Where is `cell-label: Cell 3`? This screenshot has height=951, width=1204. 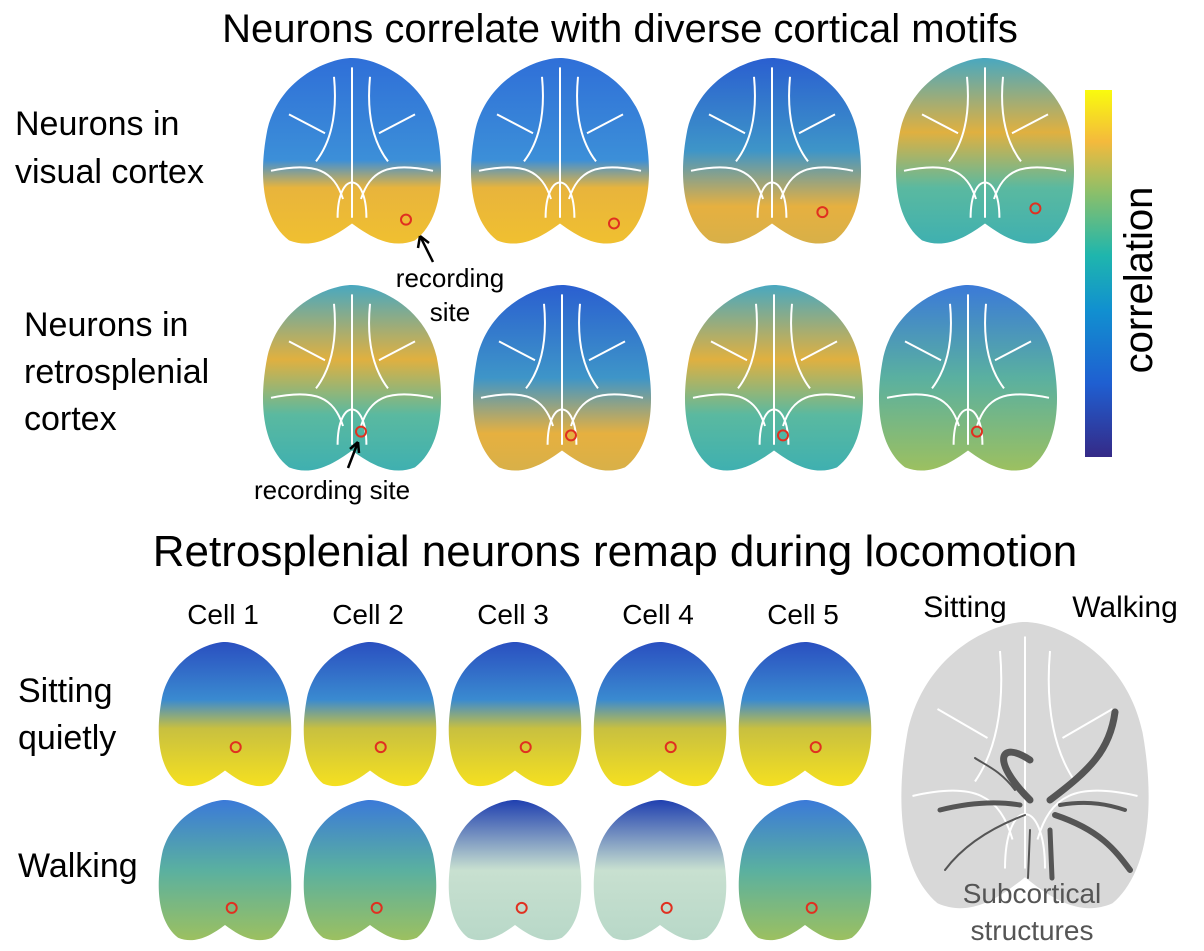 cell-label: Cell 3 is located at coordinates (513, 614).